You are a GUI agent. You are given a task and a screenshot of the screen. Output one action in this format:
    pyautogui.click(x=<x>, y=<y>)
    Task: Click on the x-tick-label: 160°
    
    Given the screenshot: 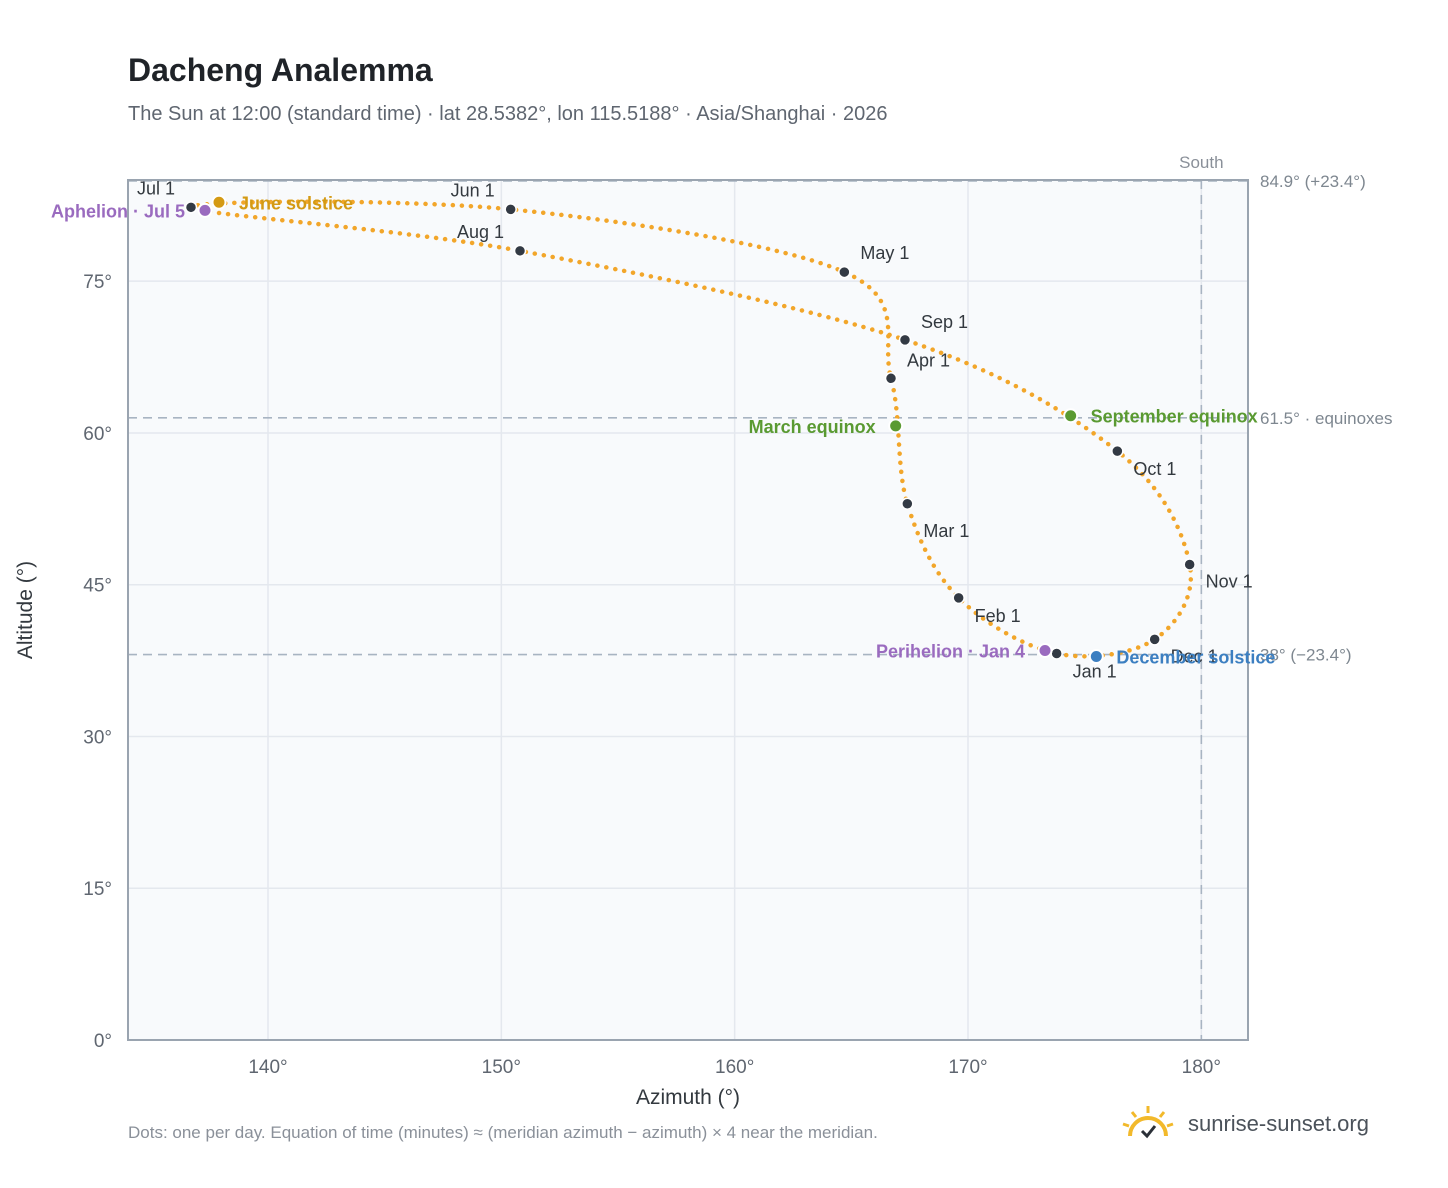 What is the action you would take?
    pyautogui.click(x=734, y=1067)
    